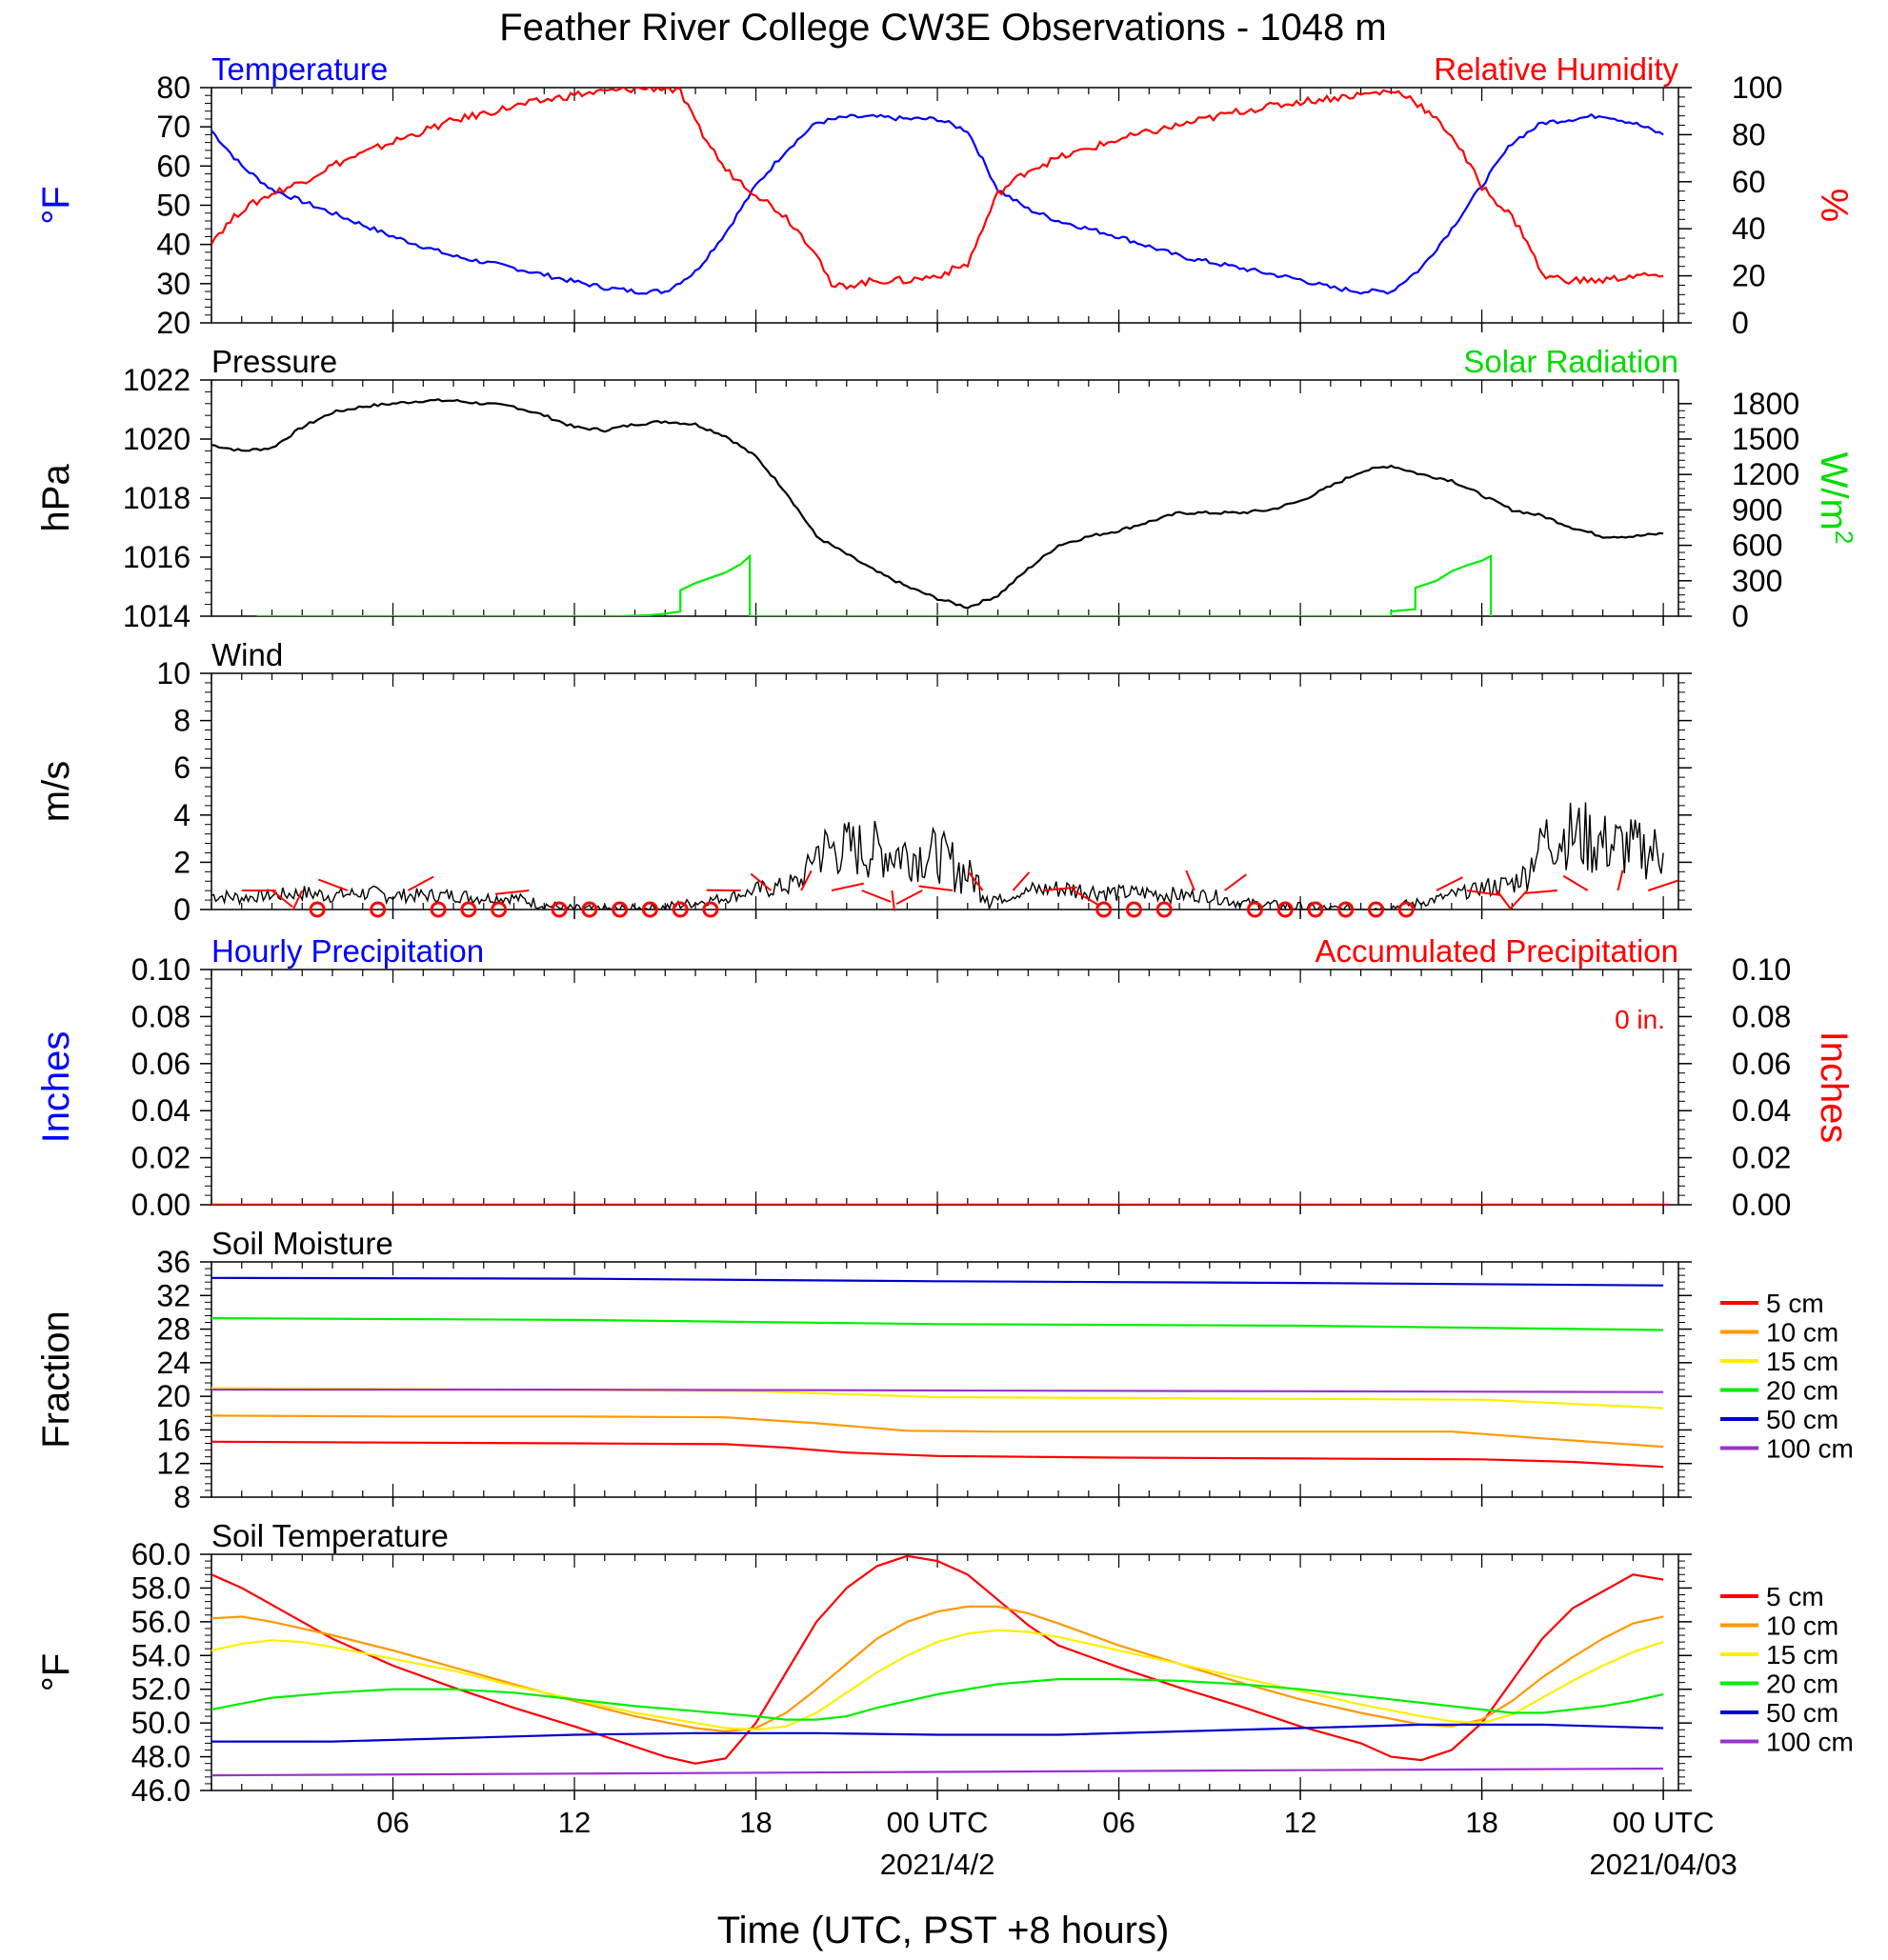 This screenshot has height=1960, width=1888. Describe the element at coordinates (157, 439) in the screenshot. I see `y-tick-label-left: 1020` at that location.